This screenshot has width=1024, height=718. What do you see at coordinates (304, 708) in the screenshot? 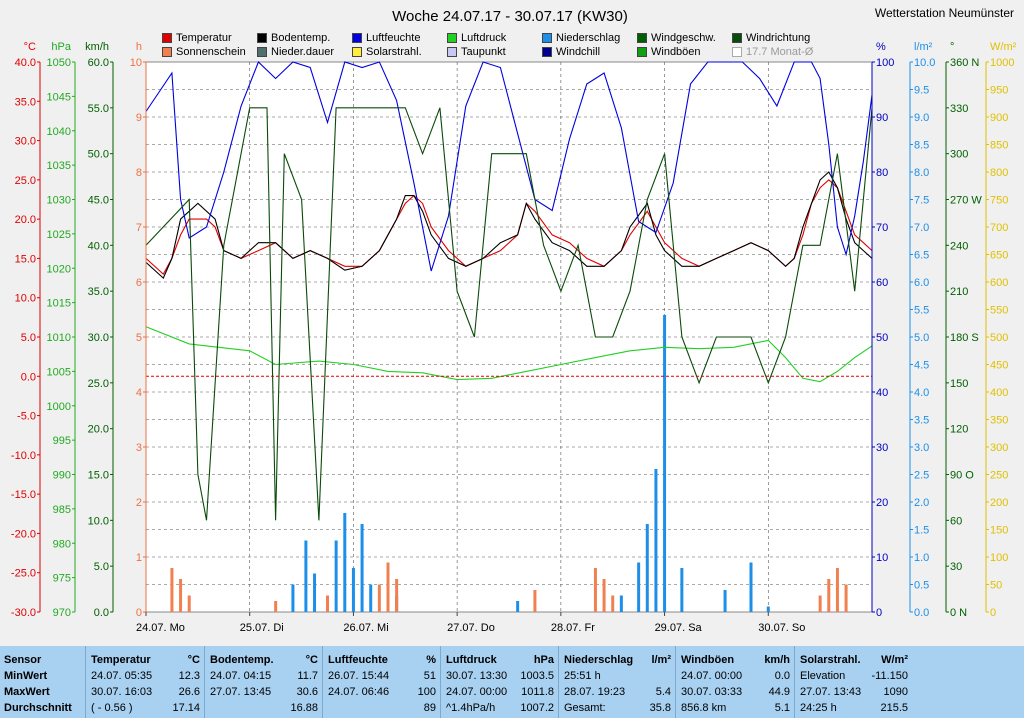
I see `stats-cell-value: 16.88` at bounding box center [304, 708].